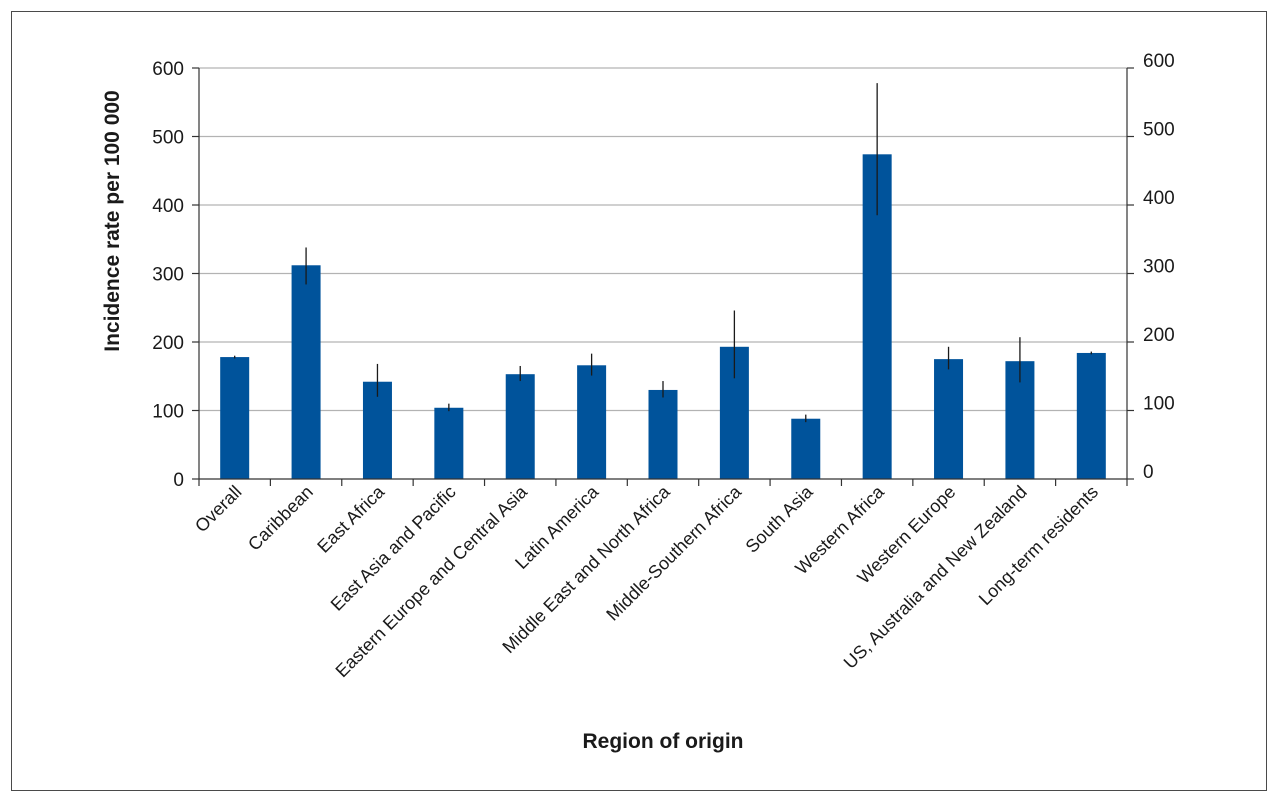 The height and width of the screenshot is (803, 1280). Describe the element at coordinates (218, 509) in the screenshot. I see `x-tick-label: Overall` at that location.